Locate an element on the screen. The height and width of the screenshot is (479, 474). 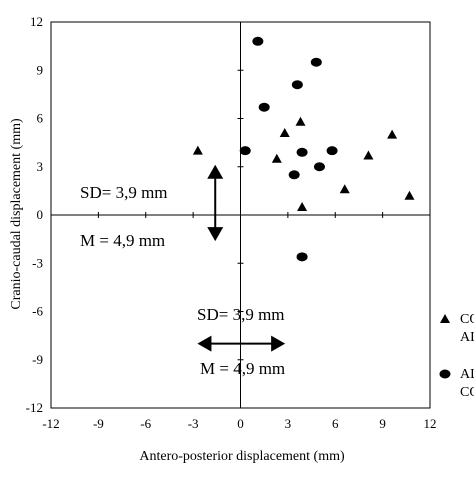
legend: CO AL AL CO is located at coordinates (457, 356).